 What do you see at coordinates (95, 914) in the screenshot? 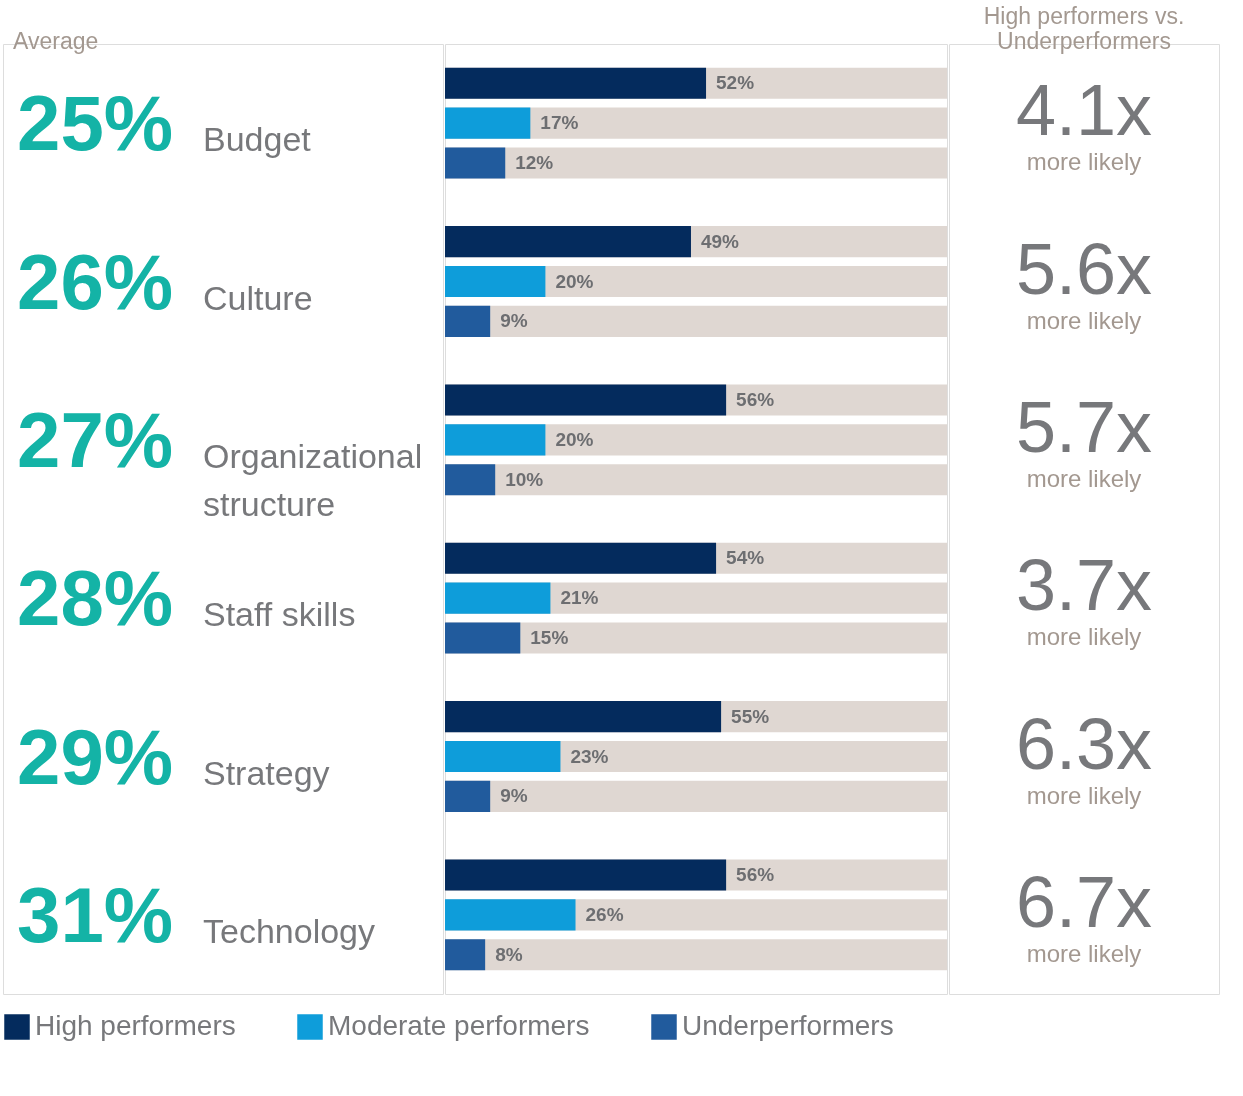
I see `text: 31%` at bounding box center [95, 914].